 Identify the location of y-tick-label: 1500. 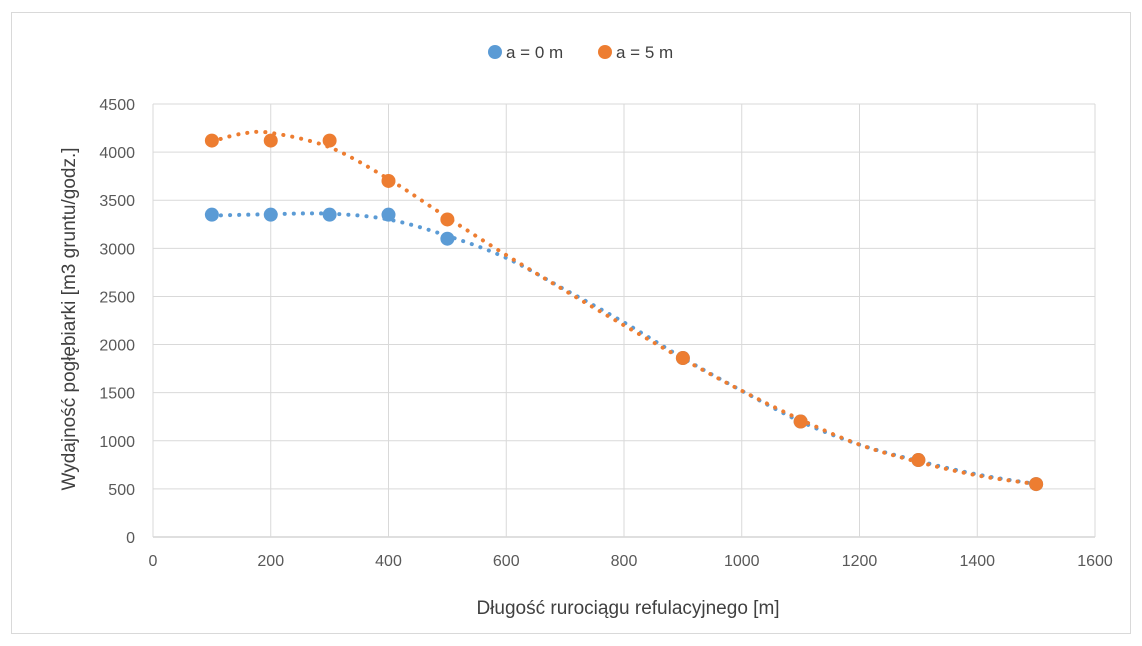
(117, 394).